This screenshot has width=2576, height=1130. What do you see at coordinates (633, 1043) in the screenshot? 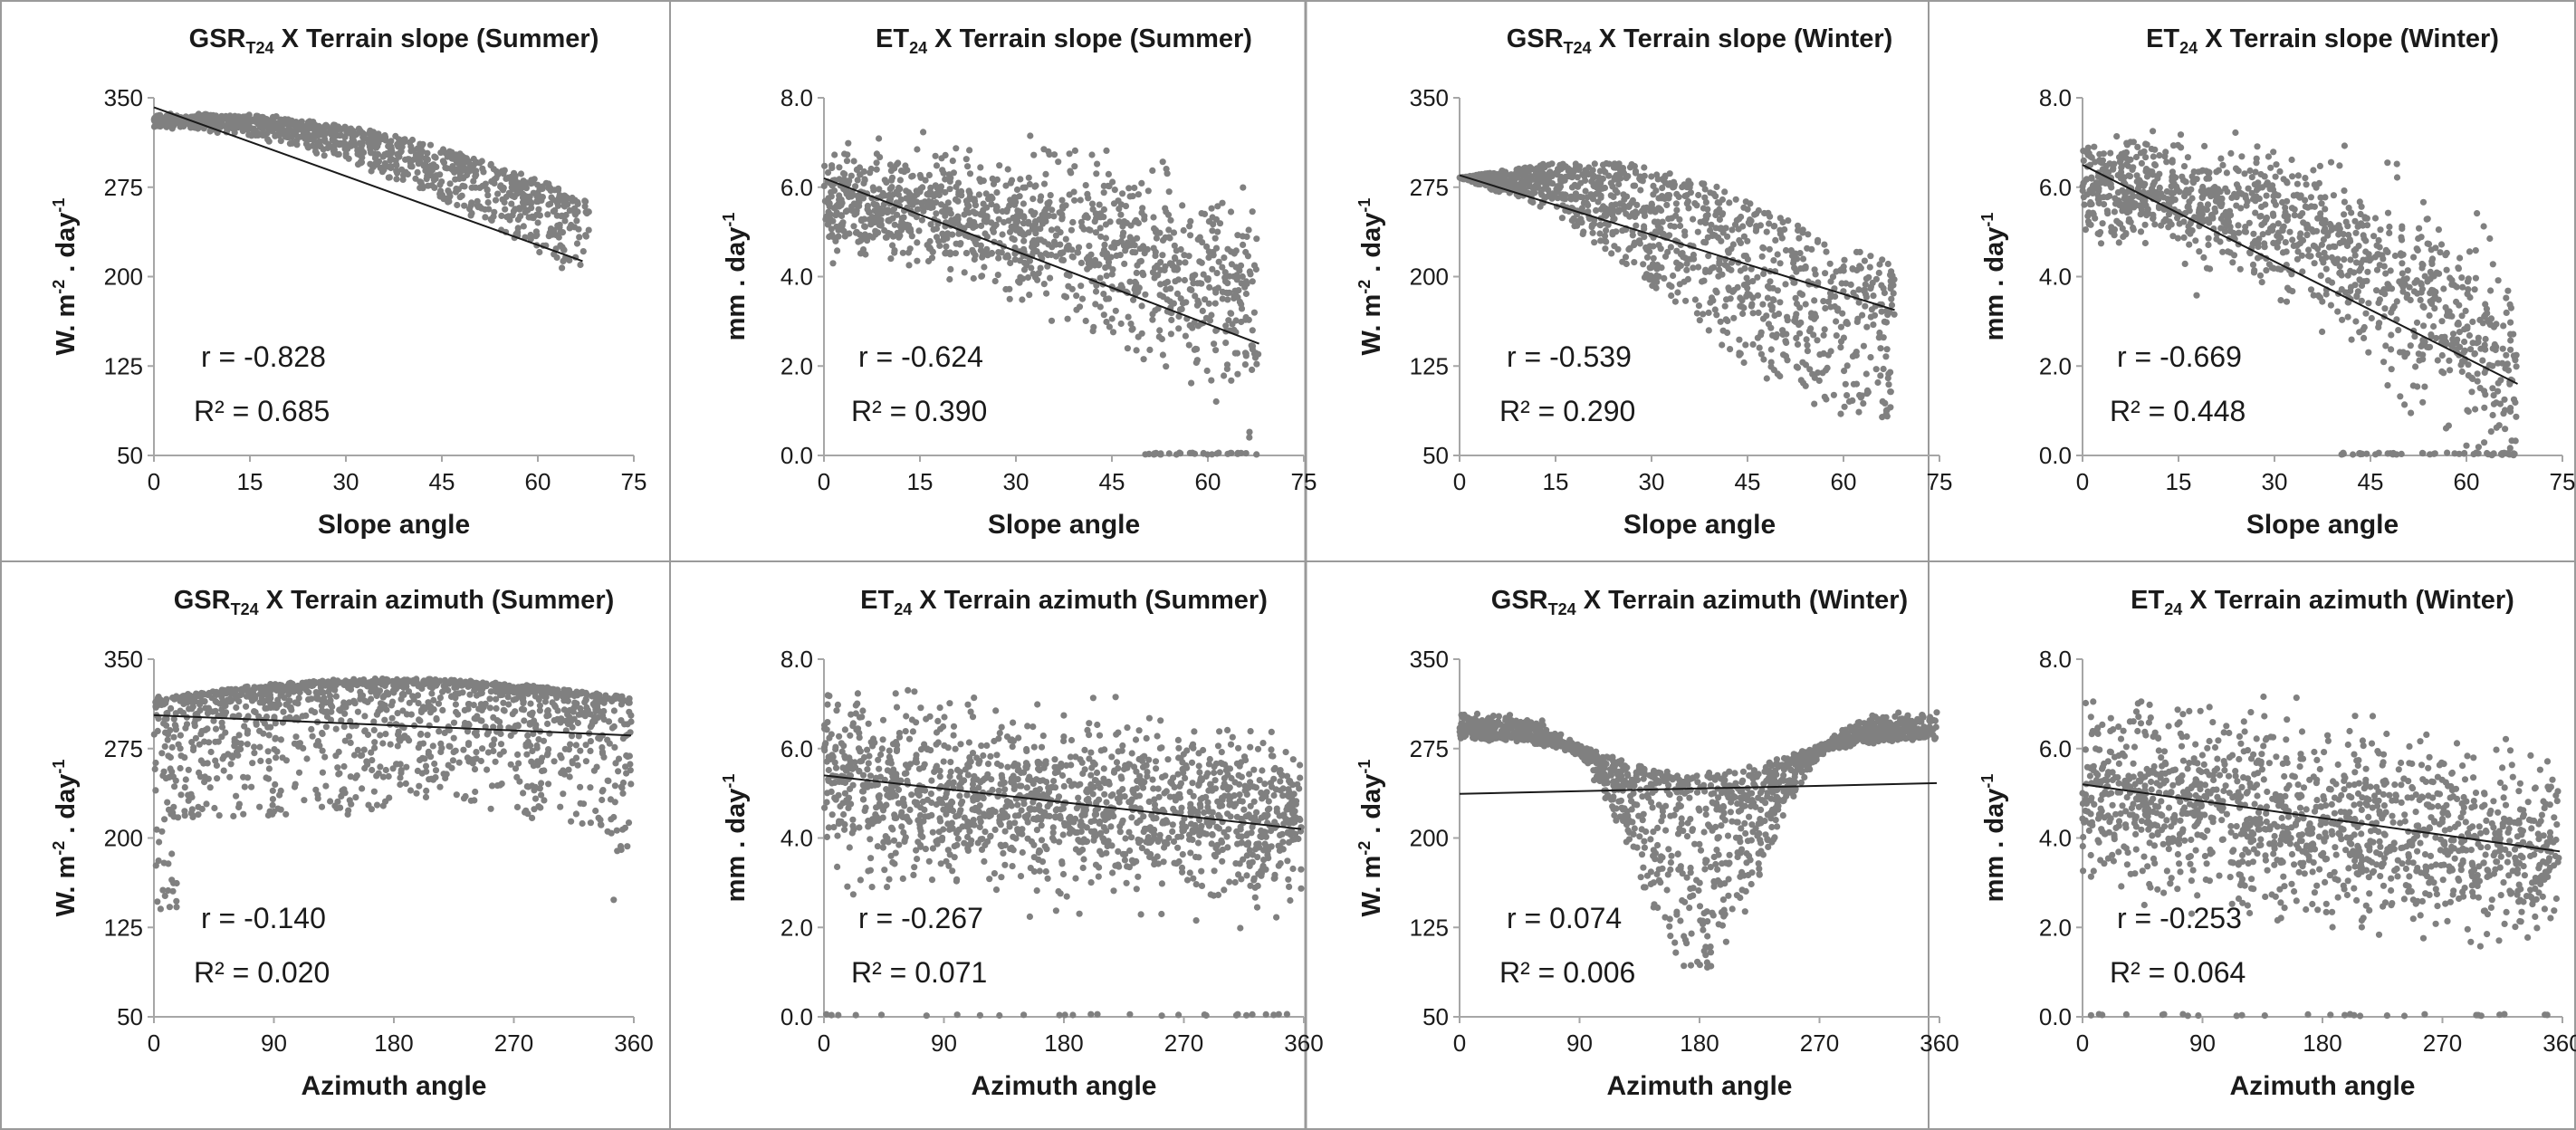
I see `x-tick-label: 360` at bounding box center [633, 1043].